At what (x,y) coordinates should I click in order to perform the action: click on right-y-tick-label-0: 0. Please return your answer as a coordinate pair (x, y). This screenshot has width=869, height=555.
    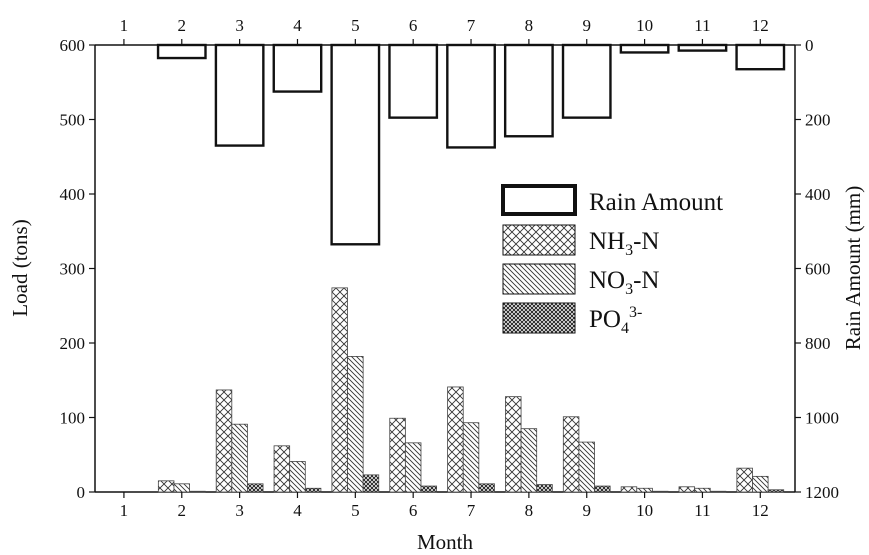
    Looking at the image, I should click on (809, 45).